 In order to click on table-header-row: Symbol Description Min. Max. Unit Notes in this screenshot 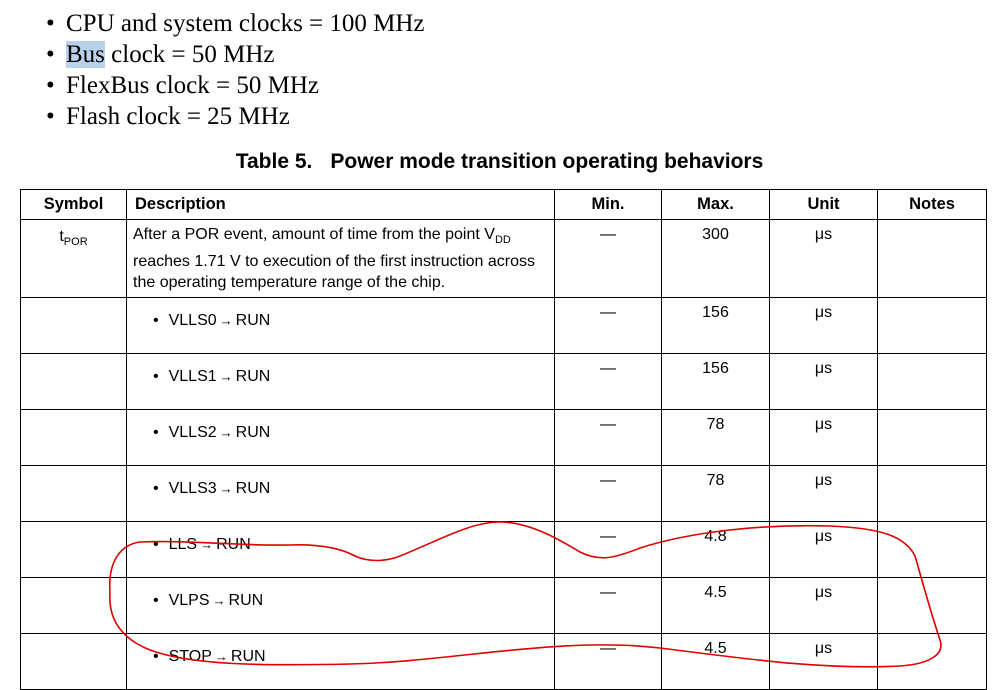, I will do `click(503, 204)`.